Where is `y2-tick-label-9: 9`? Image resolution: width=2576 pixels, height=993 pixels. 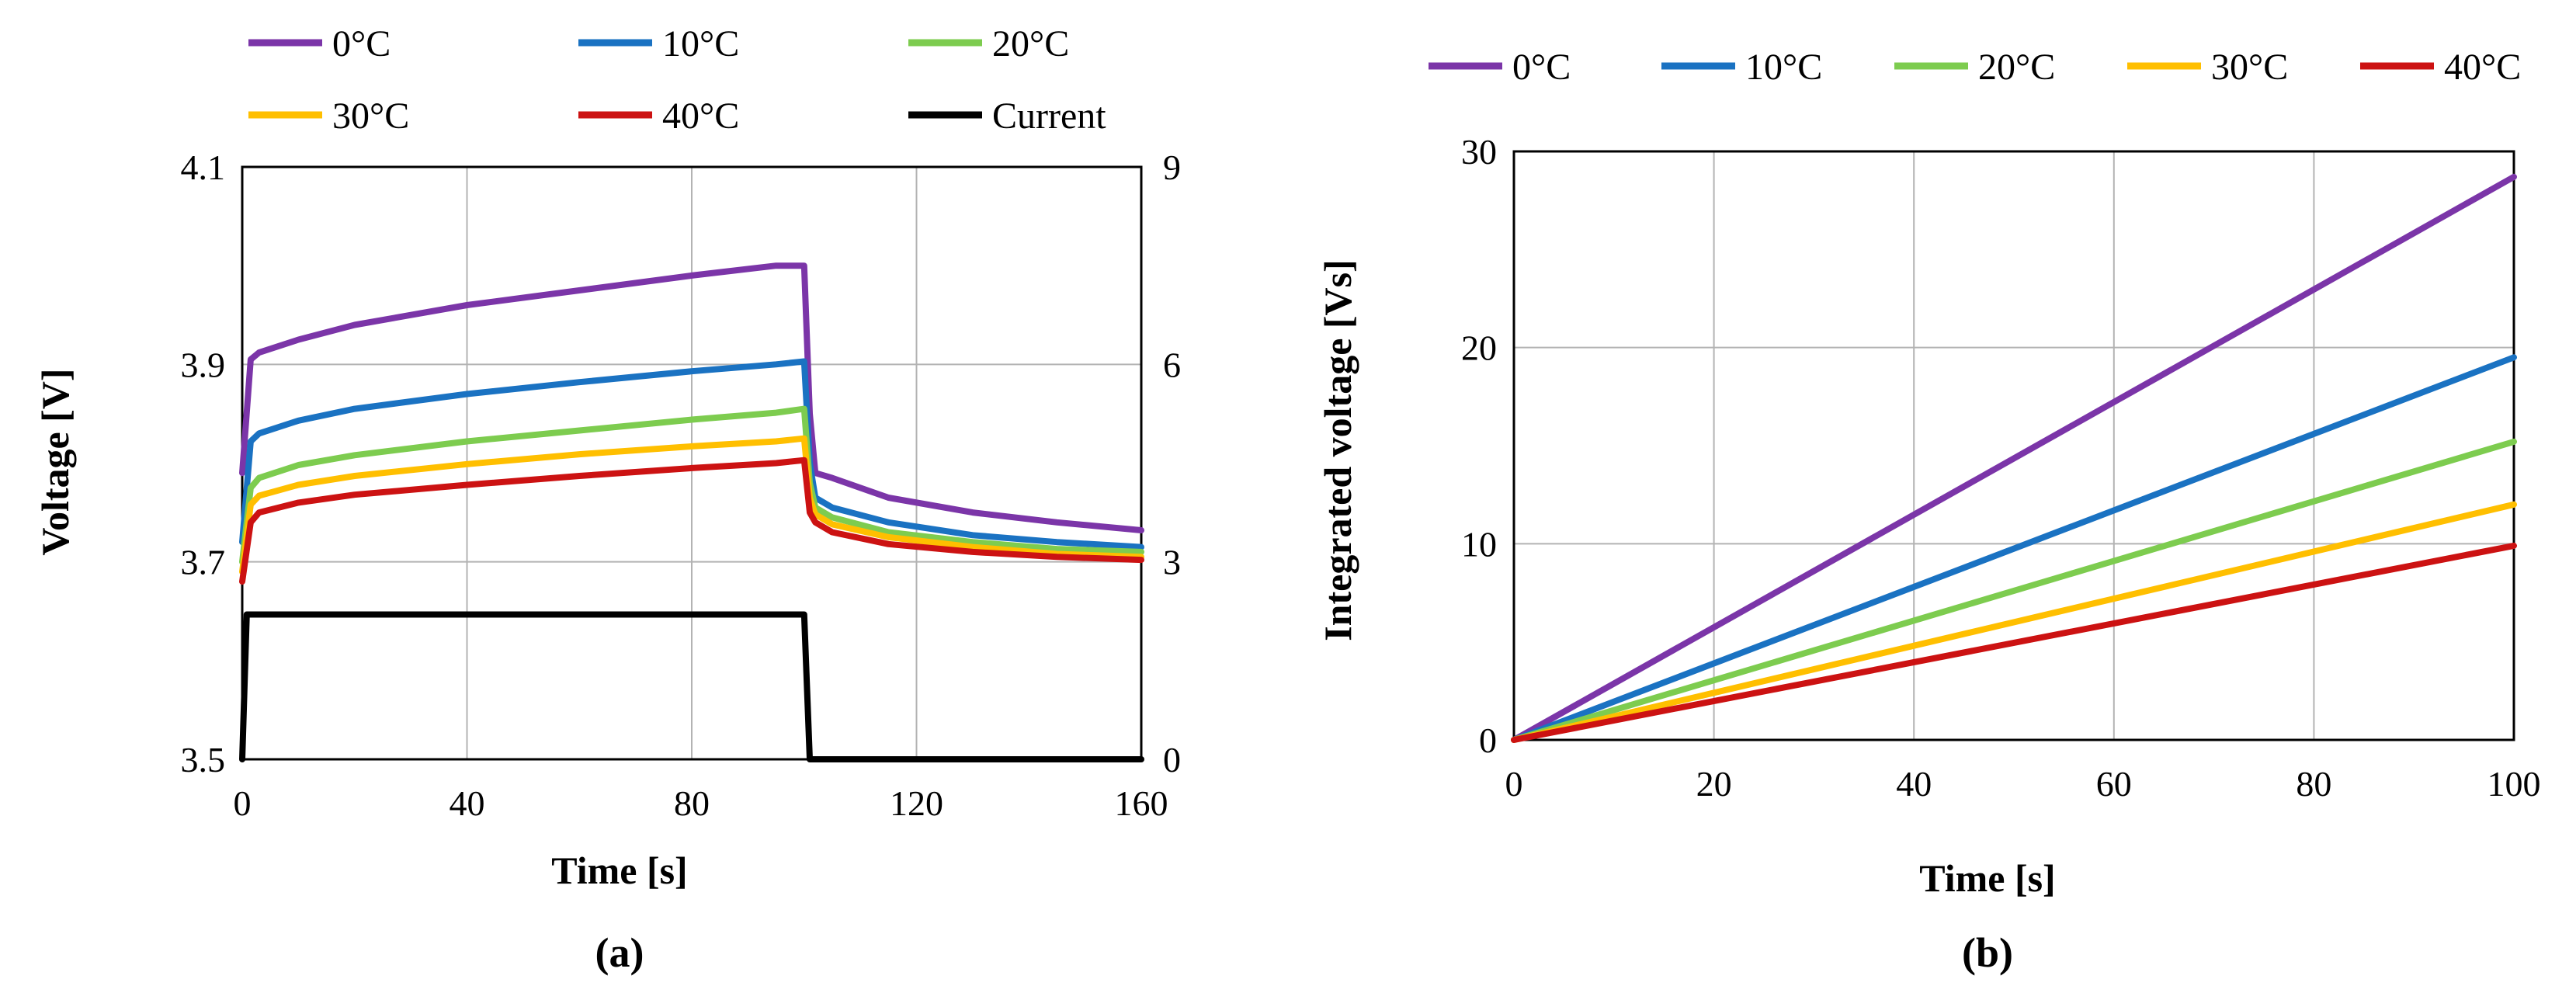
y2-tick-label-9: 9 is located at coordinates (1172, 167).